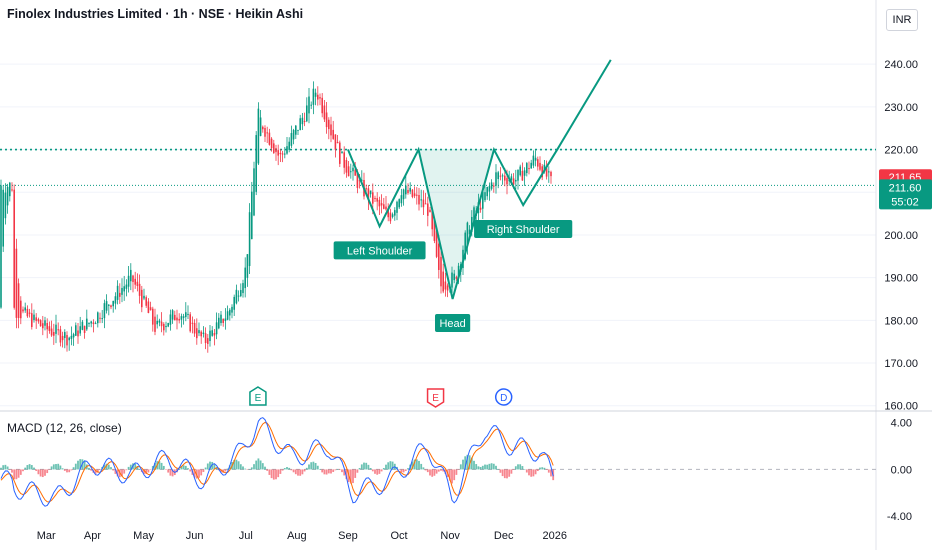 Image resolution: width=932 pixels, height=550 pixels. I want to click on time-tick-label: Oct, so click(399, 536).